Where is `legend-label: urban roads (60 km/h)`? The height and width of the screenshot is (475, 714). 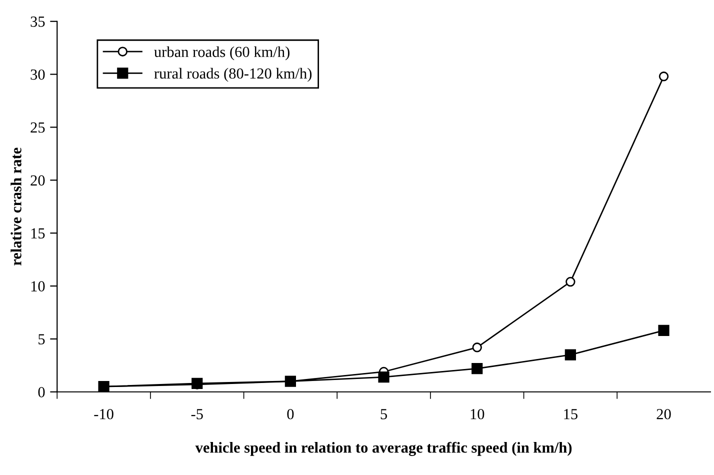 legend-label: urban roads (60 km/h) is located at coordinates (222, 53).